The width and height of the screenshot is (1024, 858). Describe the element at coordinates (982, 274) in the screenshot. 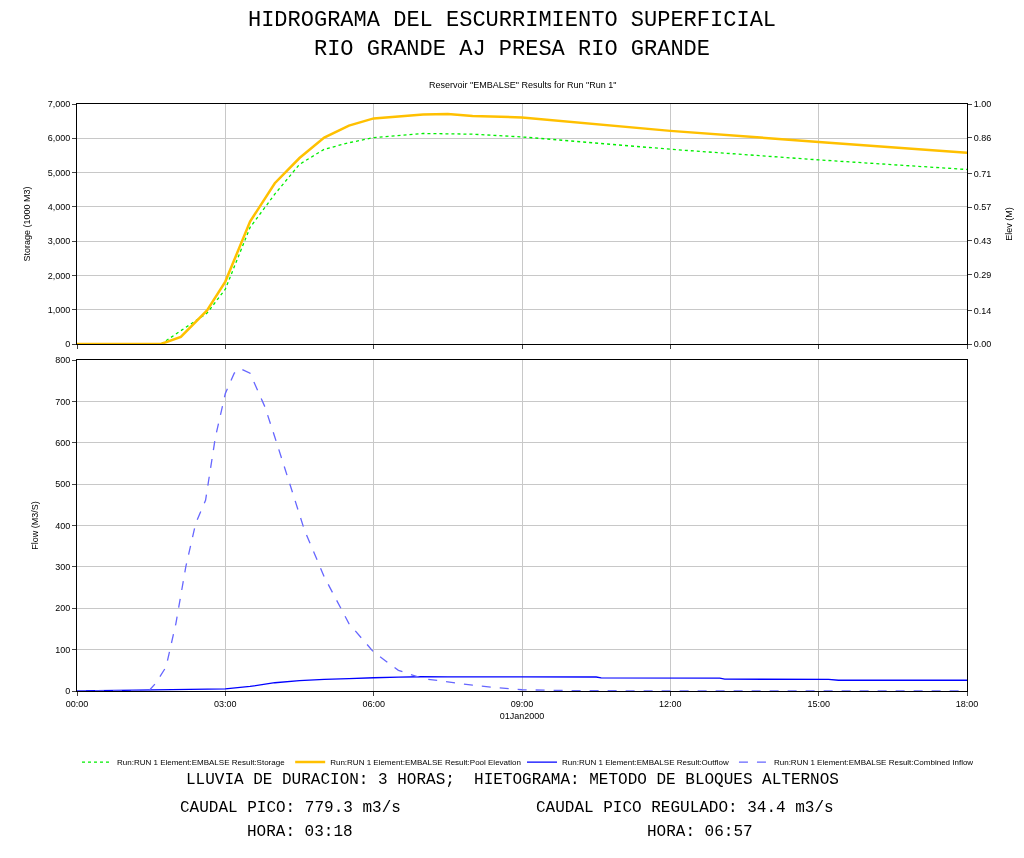

I see `y2-tick-label: 0.29` at that location.